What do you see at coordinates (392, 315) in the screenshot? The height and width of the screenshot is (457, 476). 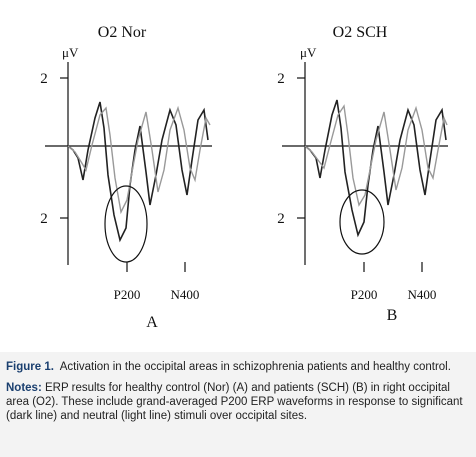 I see `panel-letter: B` at bounding box center [392, 315].